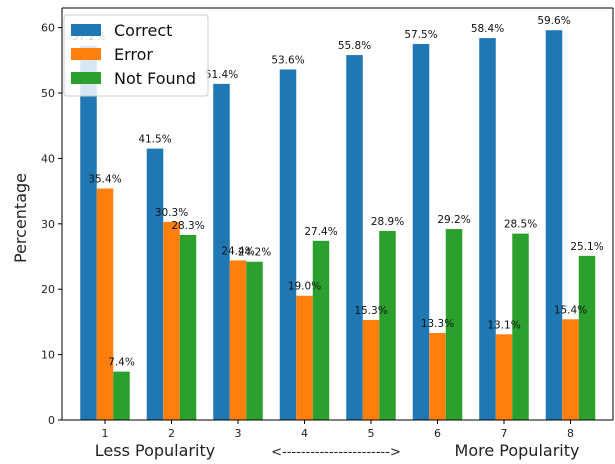 This screenshot has height=464, width=615. What do you see at coordinates (504, 433) in the screenshot?
I see `x-tick-label-7: 7` at bounding box center [504, 433].